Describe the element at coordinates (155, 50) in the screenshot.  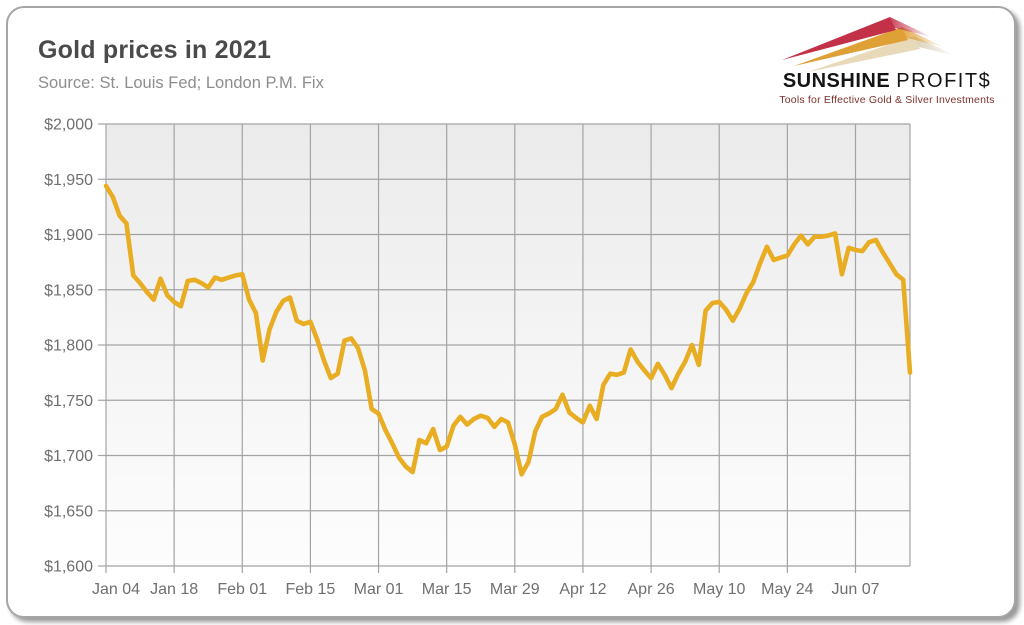
I see `page-title: Gold prices in 2021` at that location.